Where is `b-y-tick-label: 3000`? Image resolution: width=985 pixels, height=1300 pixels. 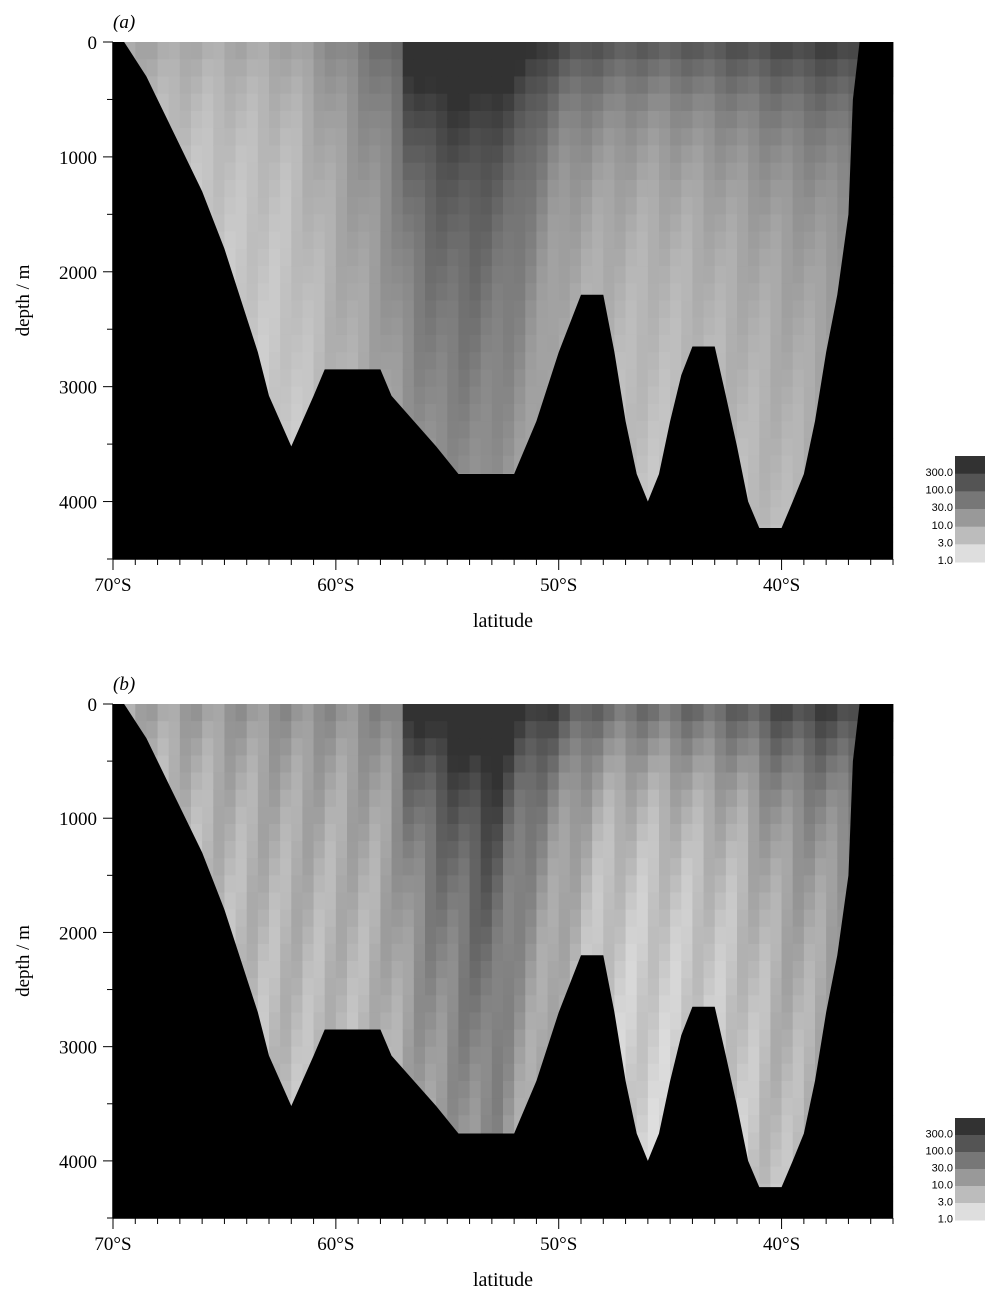 b-y-tick-label: 3000 is located at coordinates (78, 1048).